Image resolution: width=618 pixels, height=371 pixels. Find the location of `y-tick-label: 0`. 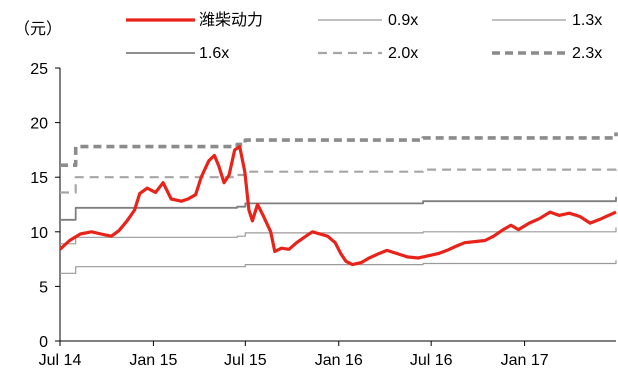

y-tick-label: 0 is located at coordinates (43, 342).